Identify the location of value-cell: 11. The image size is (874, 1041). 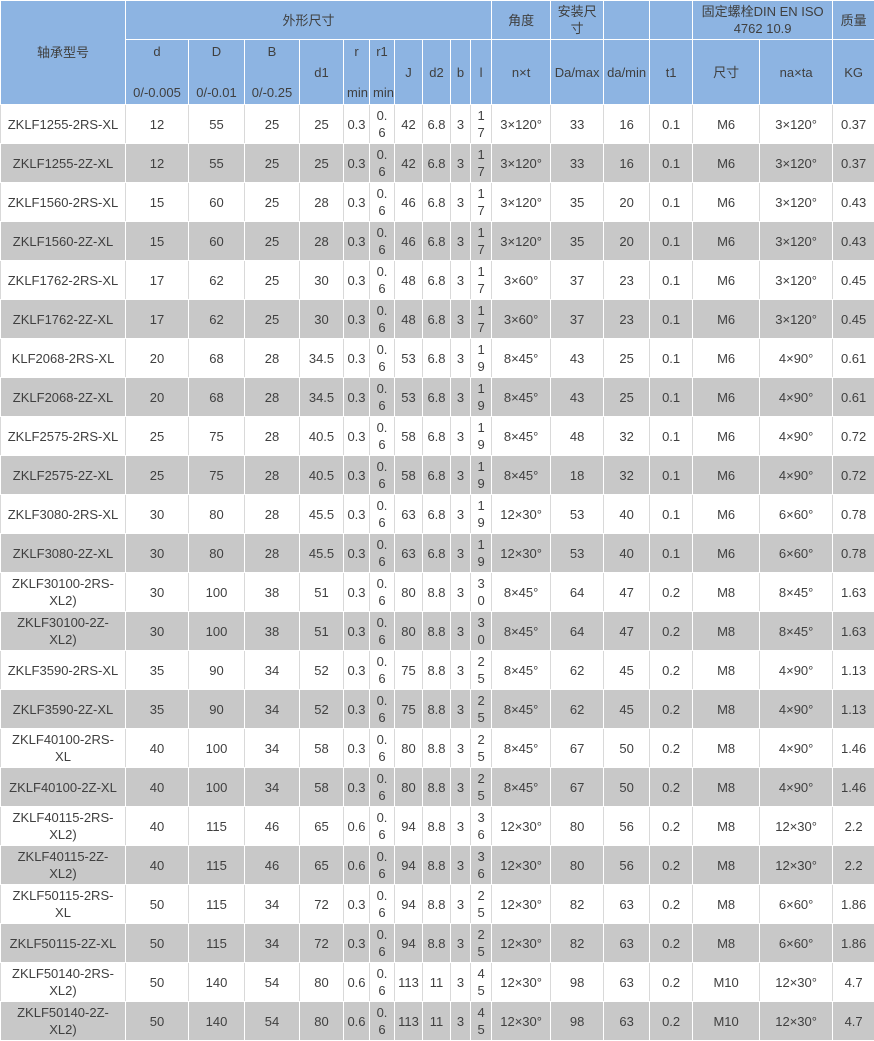
(437, 982).